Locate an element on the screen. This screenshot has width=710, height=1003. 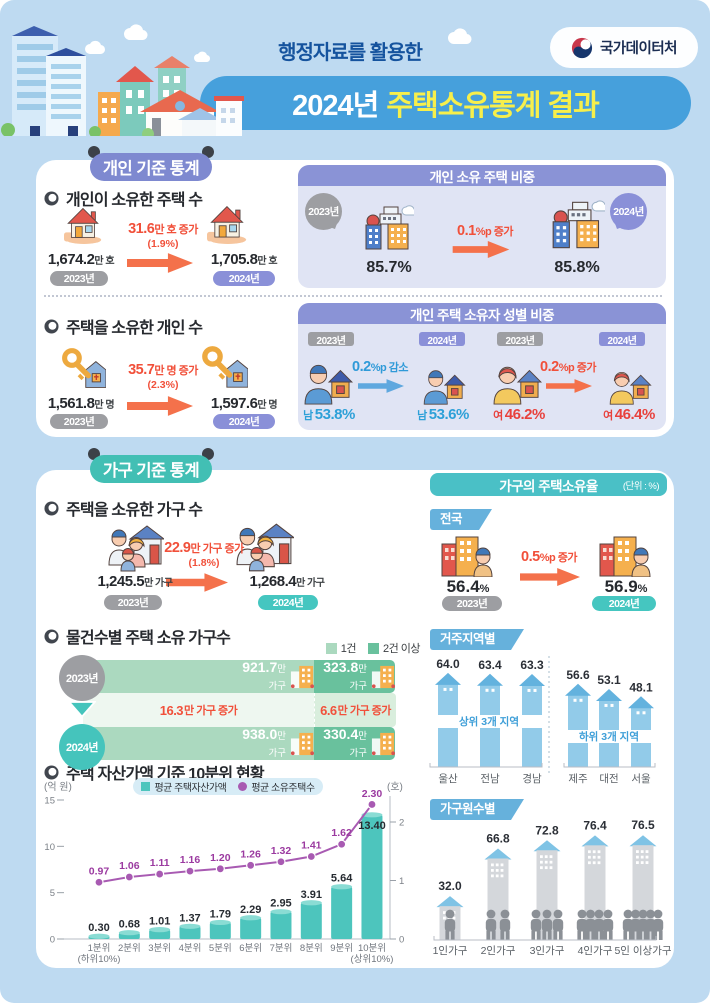
gender-female-2023: 여 46.2% is located at coordinates (519, 414).